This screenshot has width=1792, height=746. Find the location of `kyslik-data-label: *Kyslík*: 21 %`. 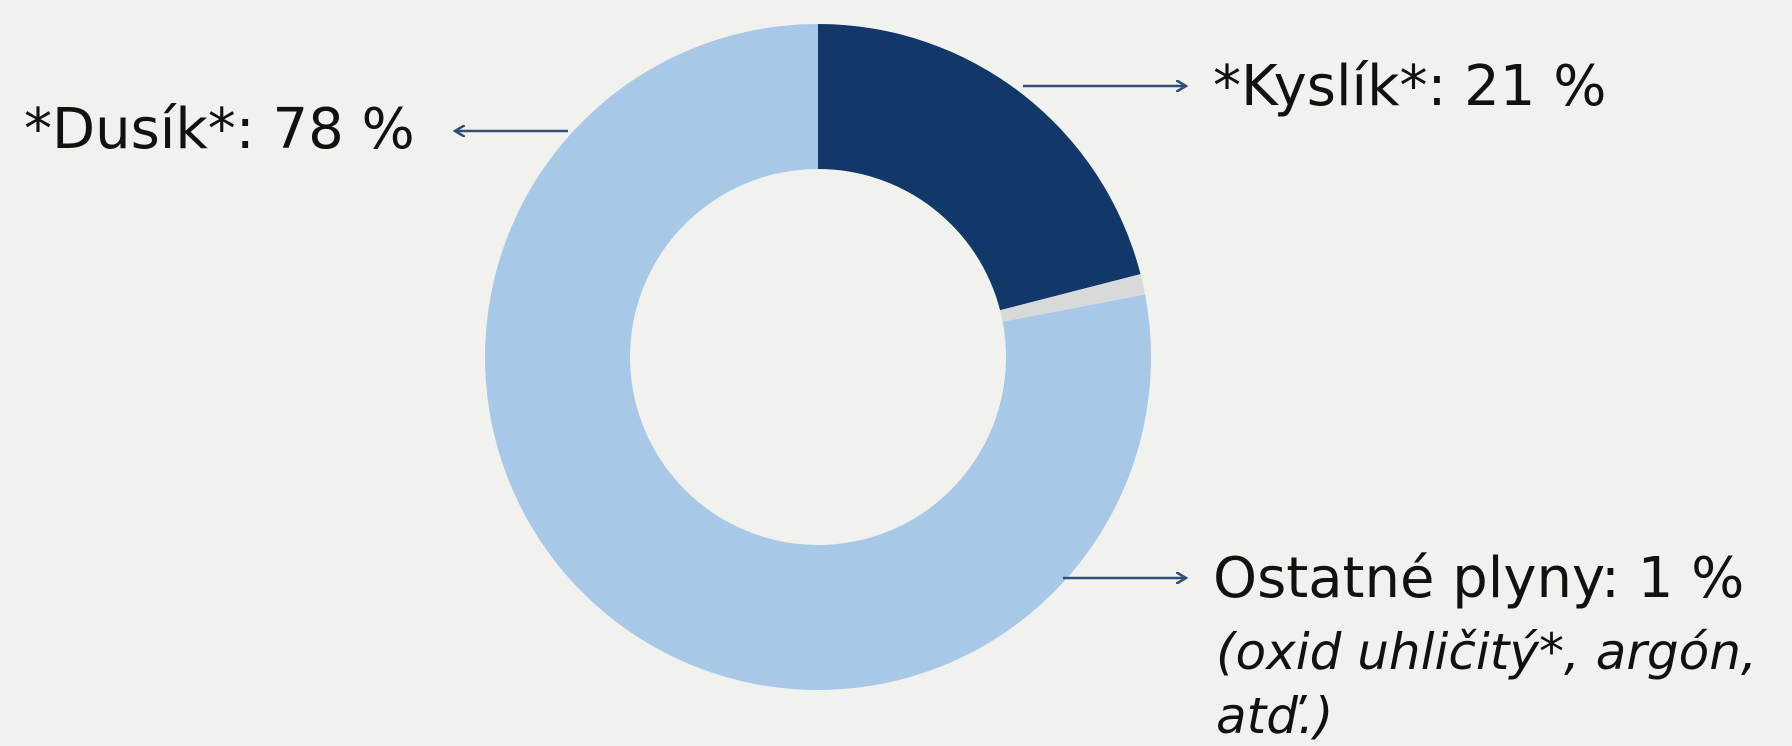

kyslik-data-label: *Kyslík*: 21 % is located at coordinates (1410, 86).